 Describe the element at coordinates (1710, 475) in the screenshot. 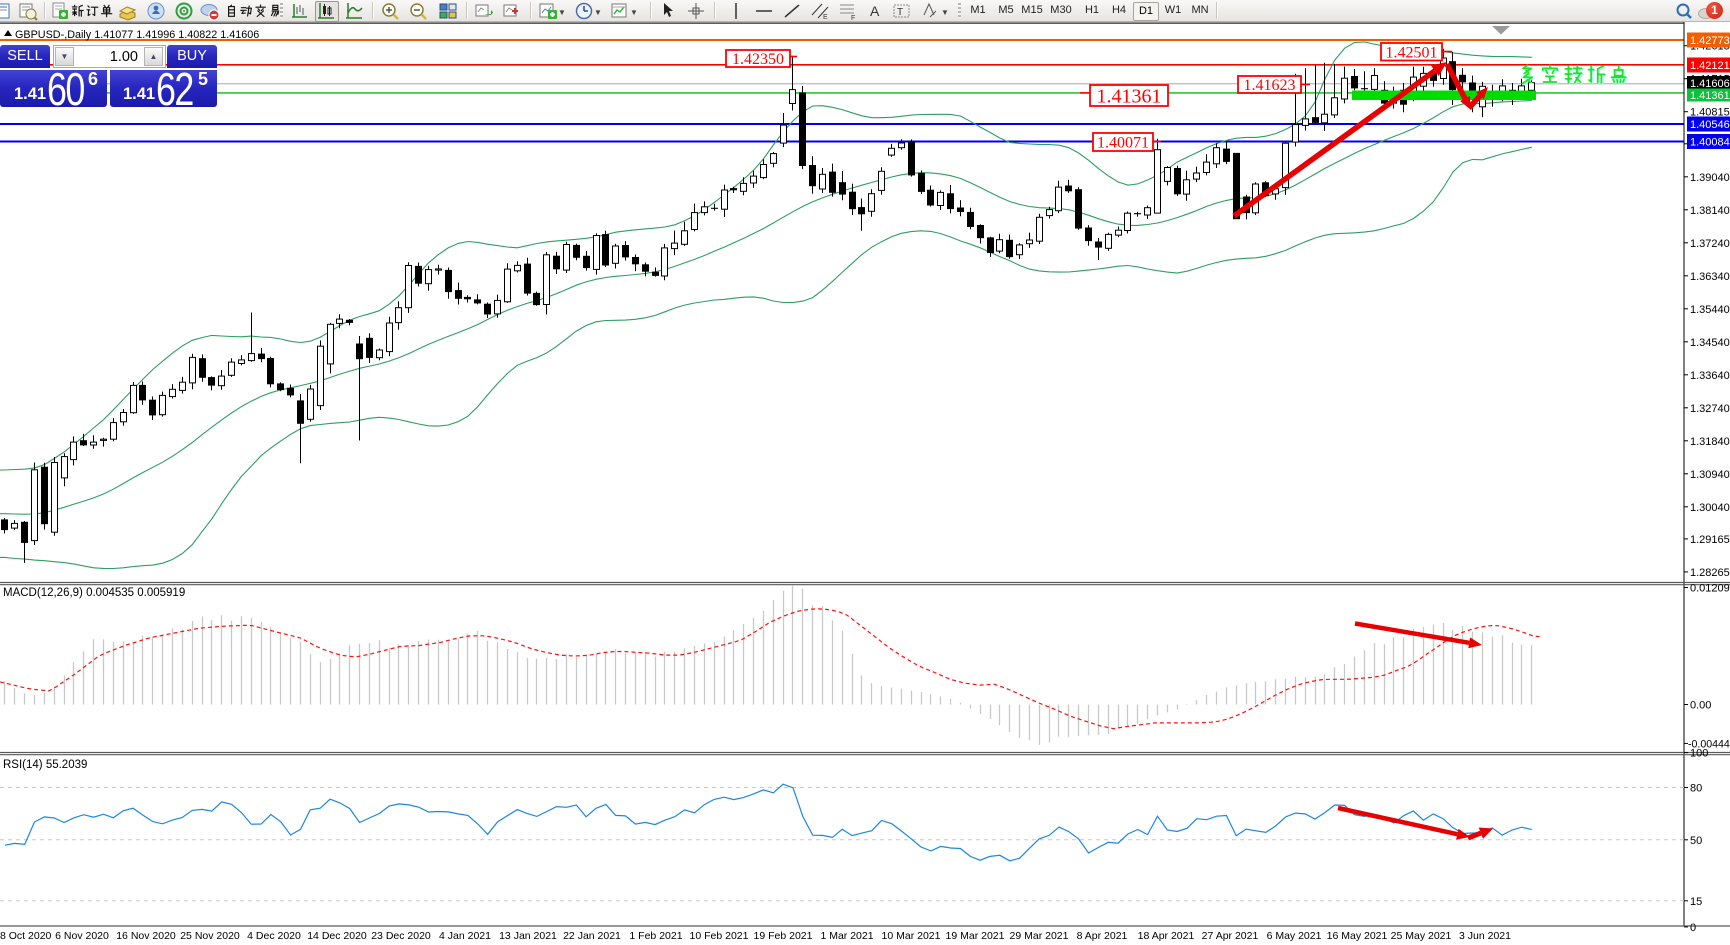

I see `svg-text: 1.30940` at that location.